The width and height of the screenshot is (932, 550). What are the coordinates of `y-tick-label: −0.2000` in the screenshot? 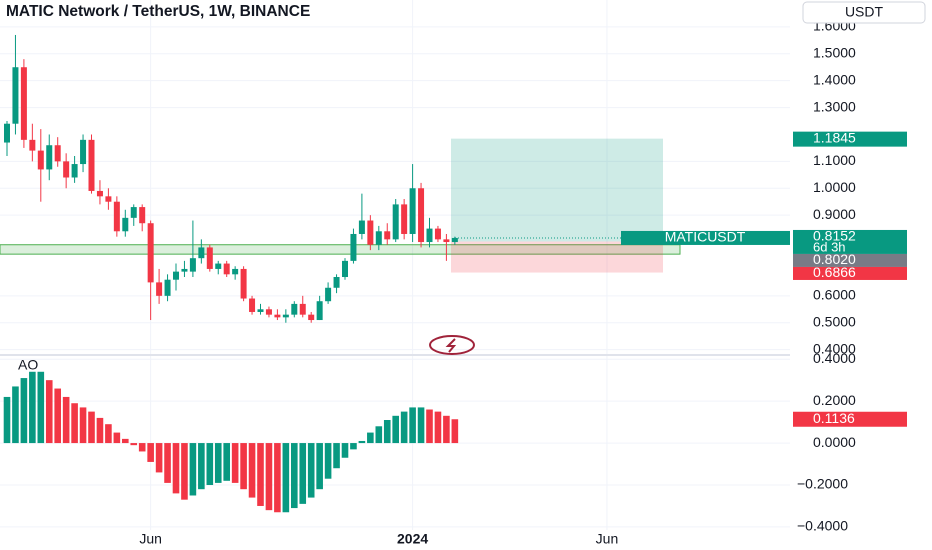 It's located at (822, 484).